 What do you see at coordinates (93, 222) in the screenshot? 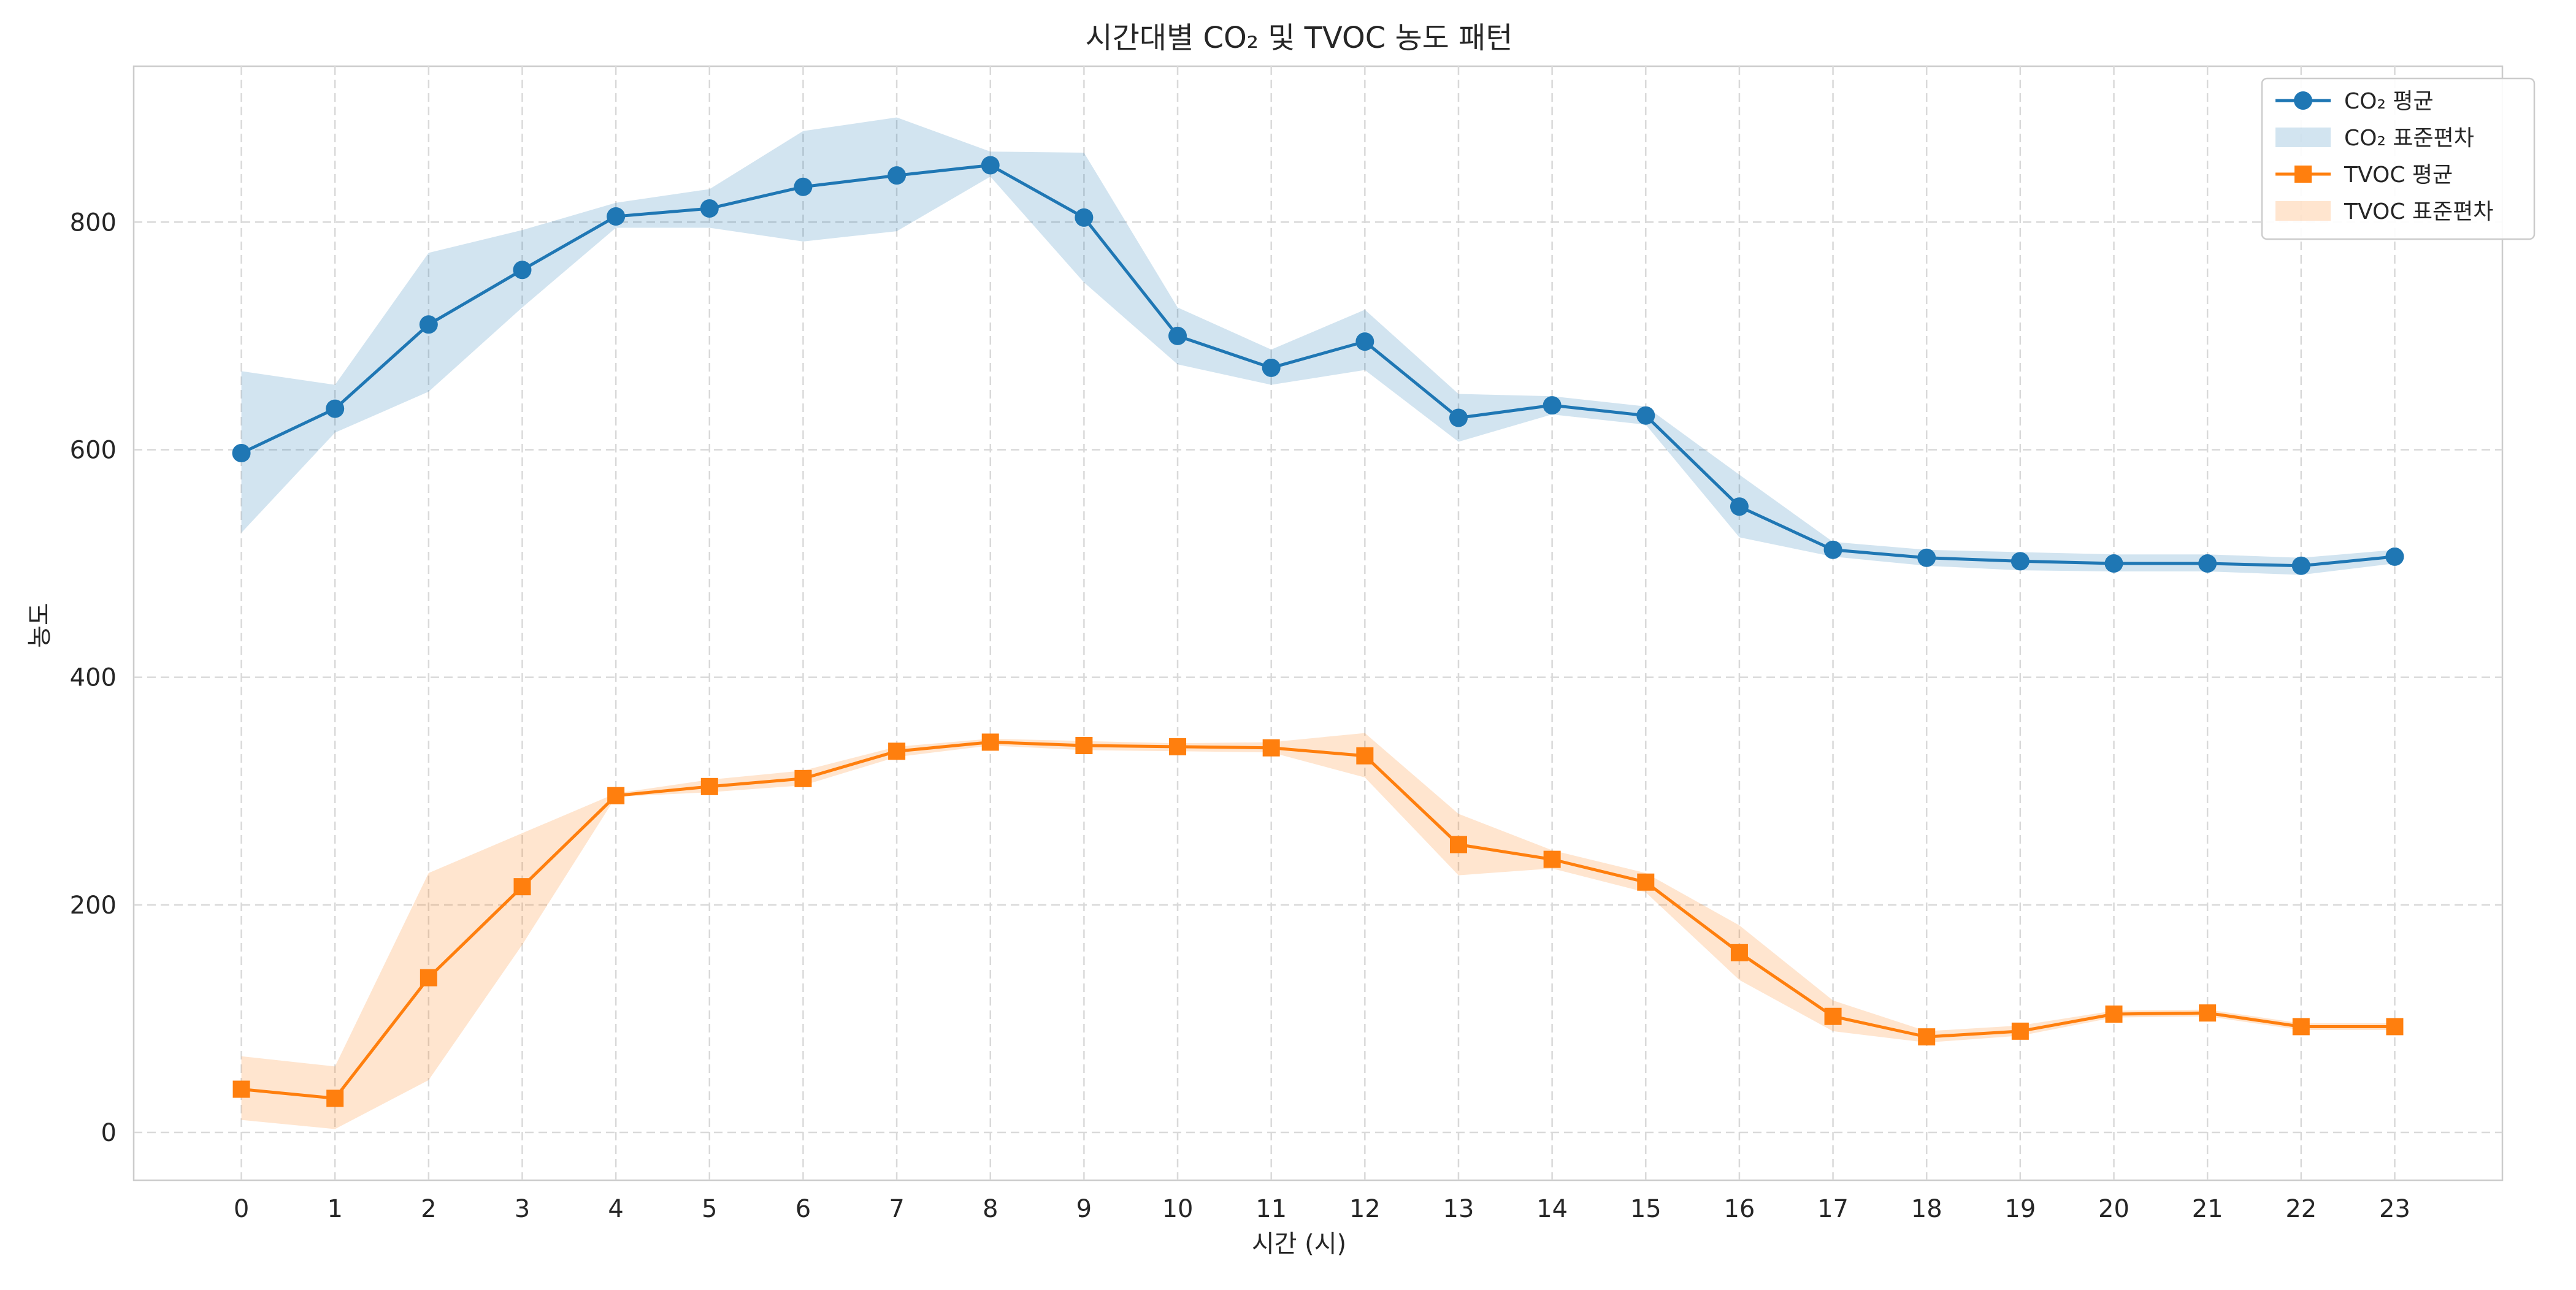
I see `y-tick-label-4: 800` at bounding box center [93, 222].